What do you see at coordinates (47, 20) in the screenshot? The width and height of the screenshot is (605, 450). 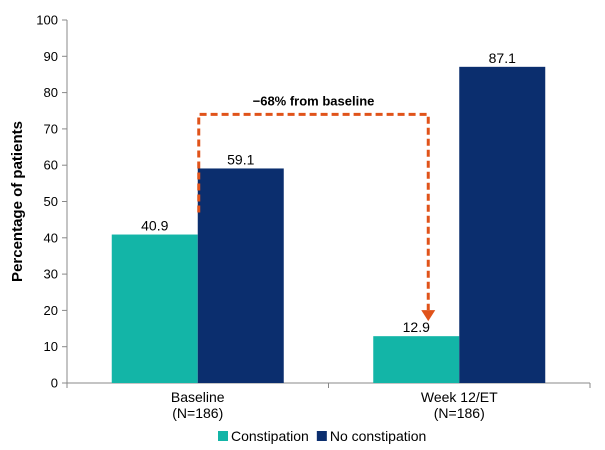 I see `y-tick-label: 100` at bounding box center [47, 20].